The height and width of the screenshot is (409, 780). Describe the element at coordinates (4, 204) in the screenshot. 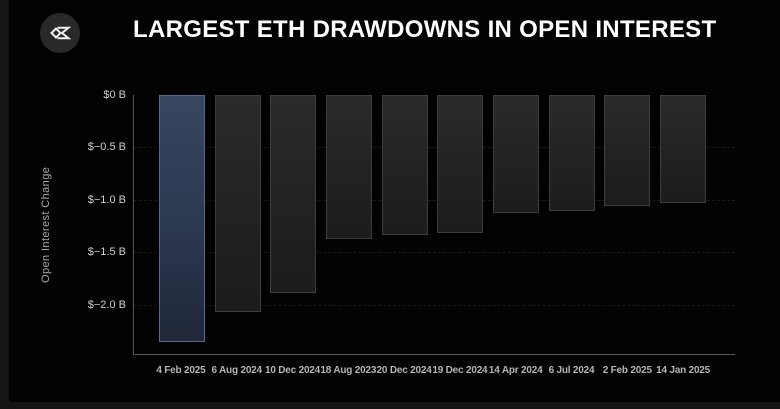

I see `left-edge-strip` at that location.